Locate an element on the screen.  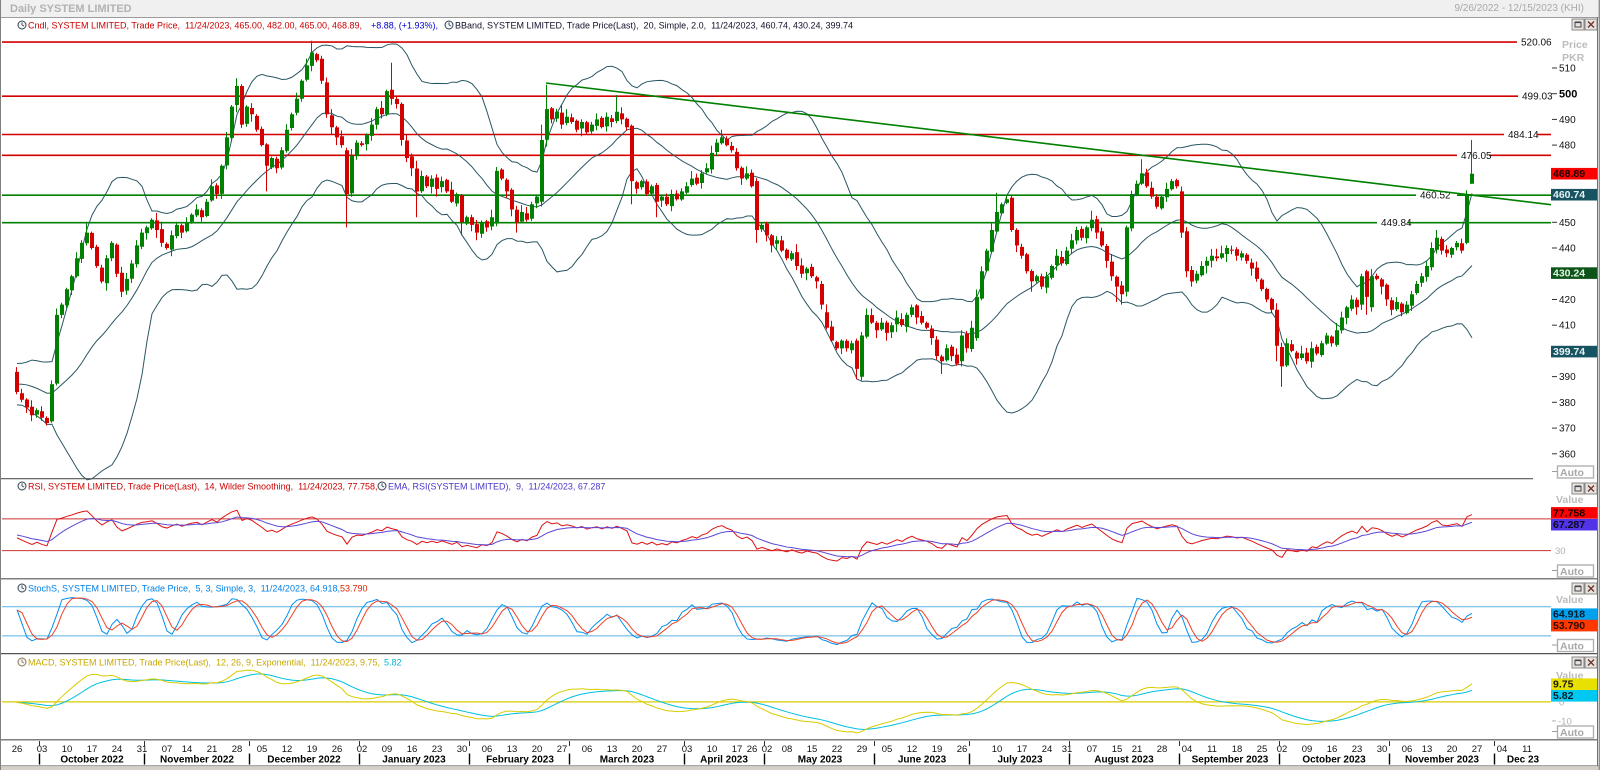
svg-text: October 2022 is located at coordinates (92, 760).